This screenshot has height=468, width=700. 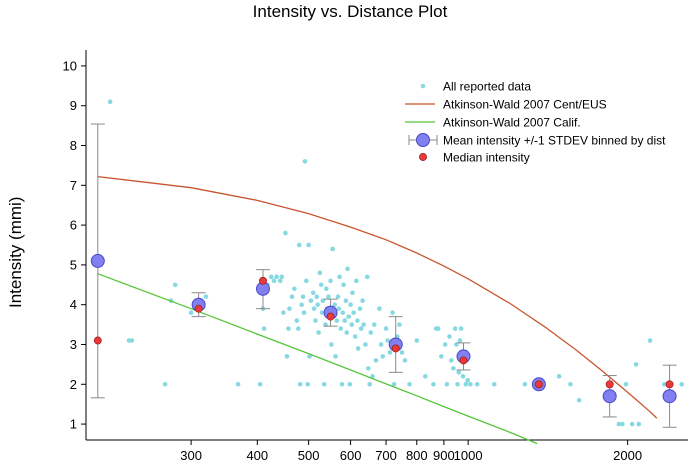 What do you see at coordinates (512, 123) in the screenshot?
I see `legend-label: Atkinson-Wald 2007 Calif.` at bounding box center [512, 123].